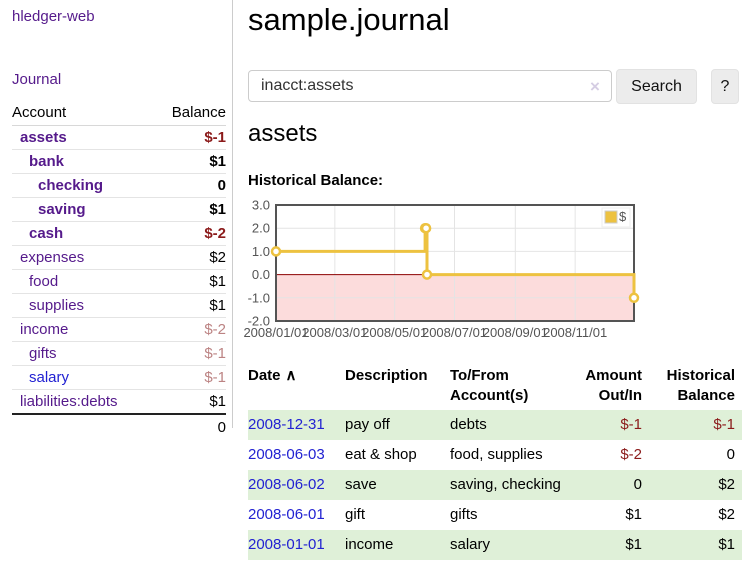  What do you see at coordinates (264, 375) in the screenshot?
I see `date-header-label: Date` at bounding box center [264, 375].